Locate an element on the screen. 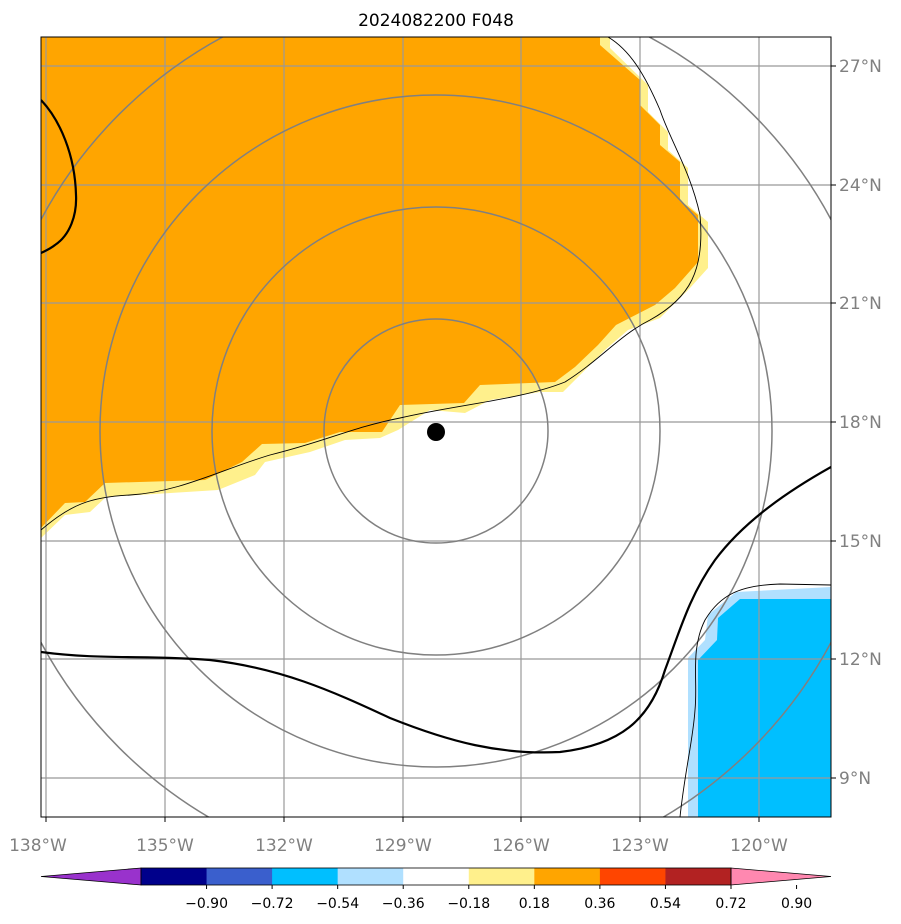 This screenshot has width=901, height=924. colorbar-tick-label: 0.54 is located at coordinates (665, 904).